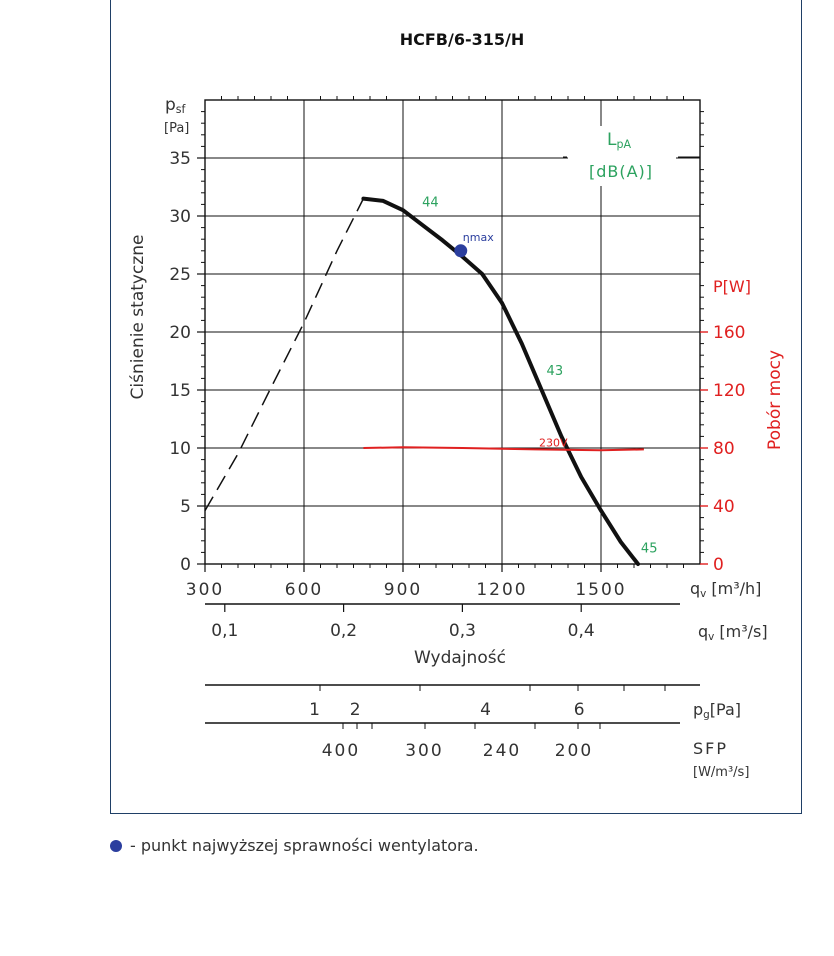 The width and height of the screenshot is (834, 956). Describe the element at coordinates (180, 449) in the screenshot. I see `y-tick-label: 10` at that location.